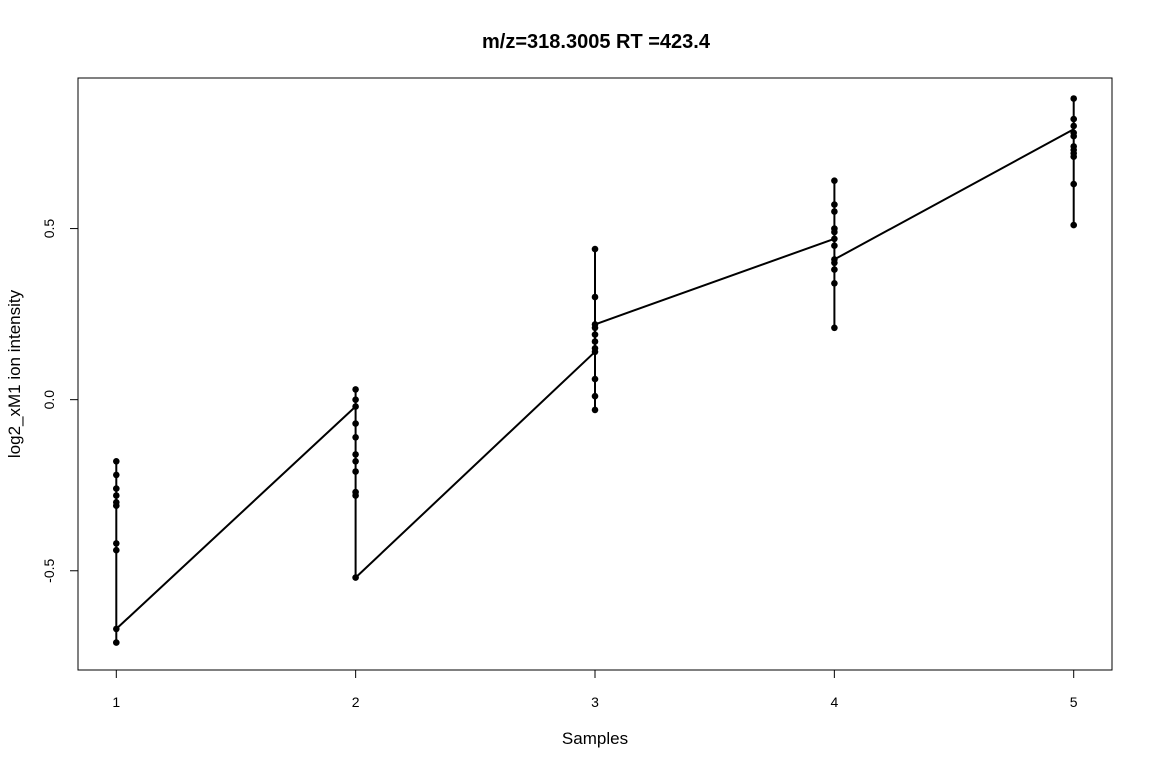 This screenshot has width=1152, height=768. What do you see at coordinates (49, 400) in the screenshot?
I see `y-tick-label: 0.0` at bounding box center [49, 400].